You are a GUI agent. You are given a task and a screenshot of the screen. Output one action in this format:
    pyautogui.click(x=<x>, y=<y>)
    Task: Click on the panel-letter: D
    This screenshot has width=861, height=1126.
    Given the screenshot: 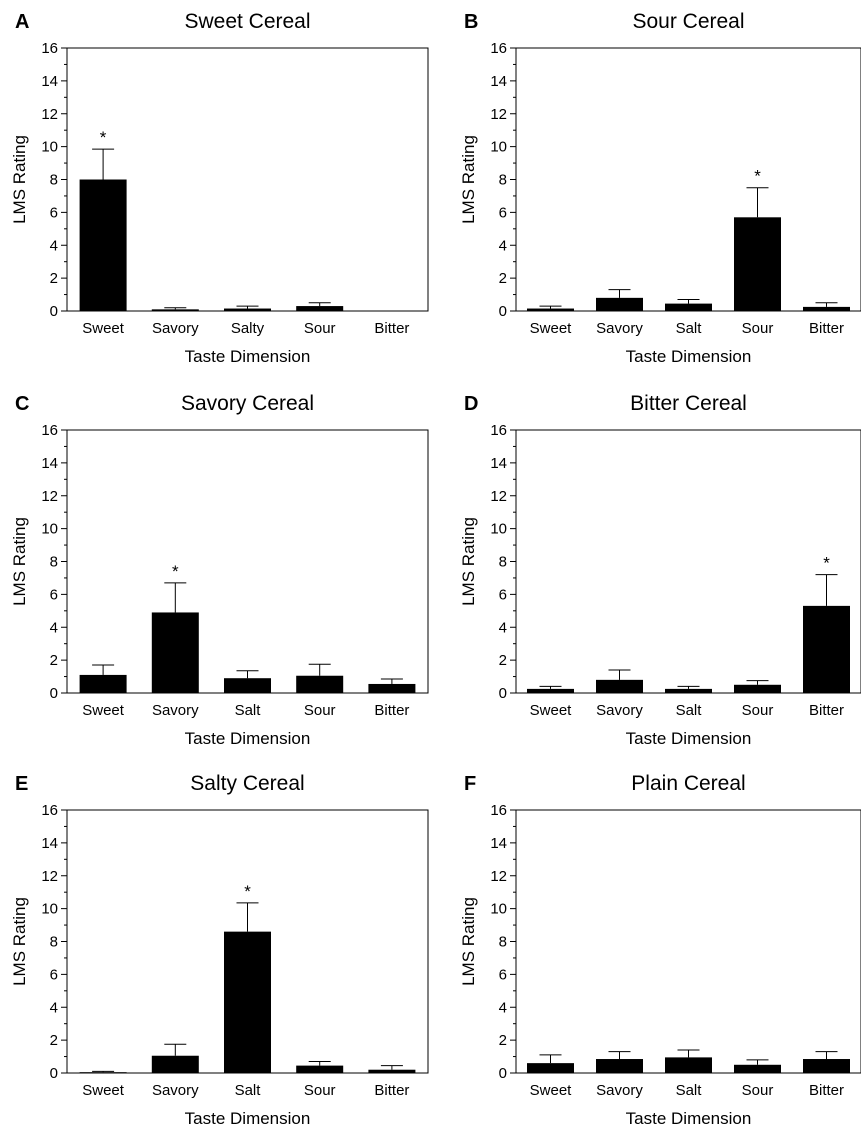 What is the action you would take?
    pyautogui.click(x=471, y=404)
    